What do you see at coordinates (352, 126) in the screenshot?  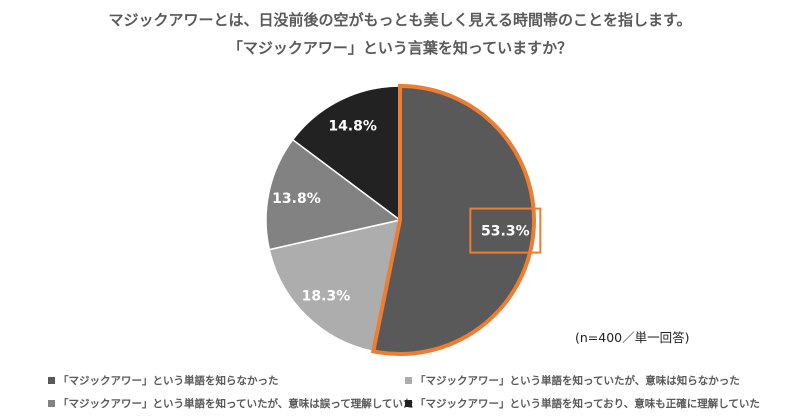 I see `data-label-3: 14.8%` at bounding box center [352, 126].